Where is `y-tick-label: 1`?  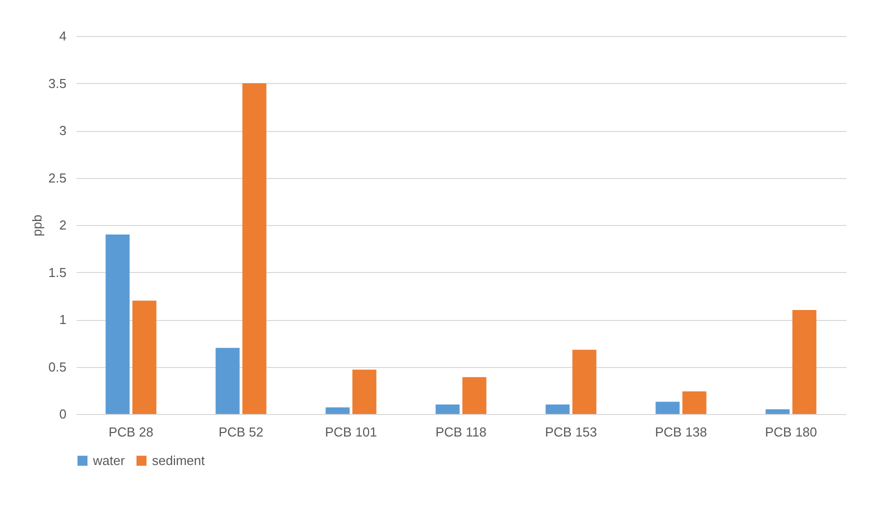 y-tick-label: 1 is located at coordinates (62, 319).